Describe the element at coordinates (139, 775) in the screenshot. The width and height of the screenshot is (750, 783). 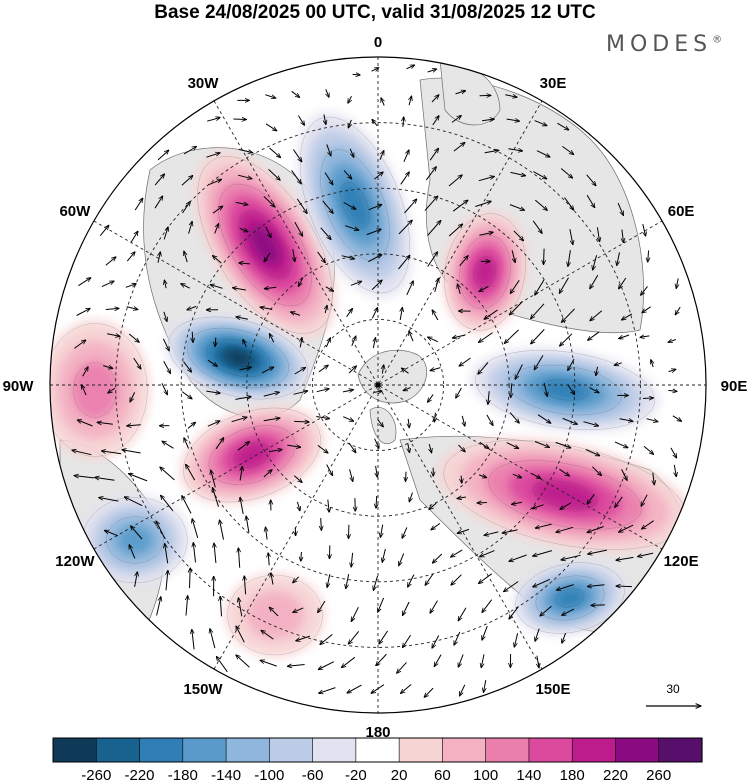
I see `colorbar-tick-label: -220` at that location.